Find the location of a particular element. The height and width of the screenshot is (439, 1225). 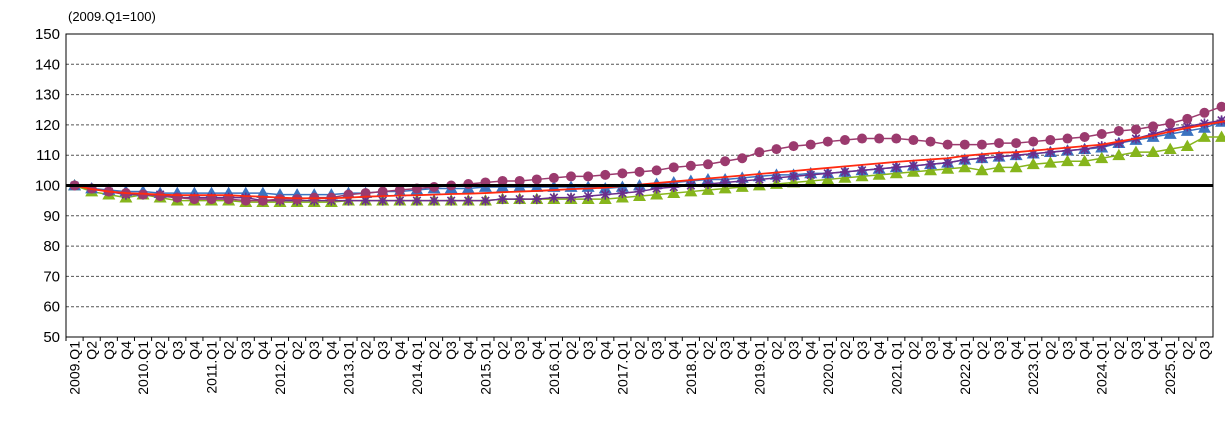

y-tick-label: 140 is located at coordinates (47, 64).